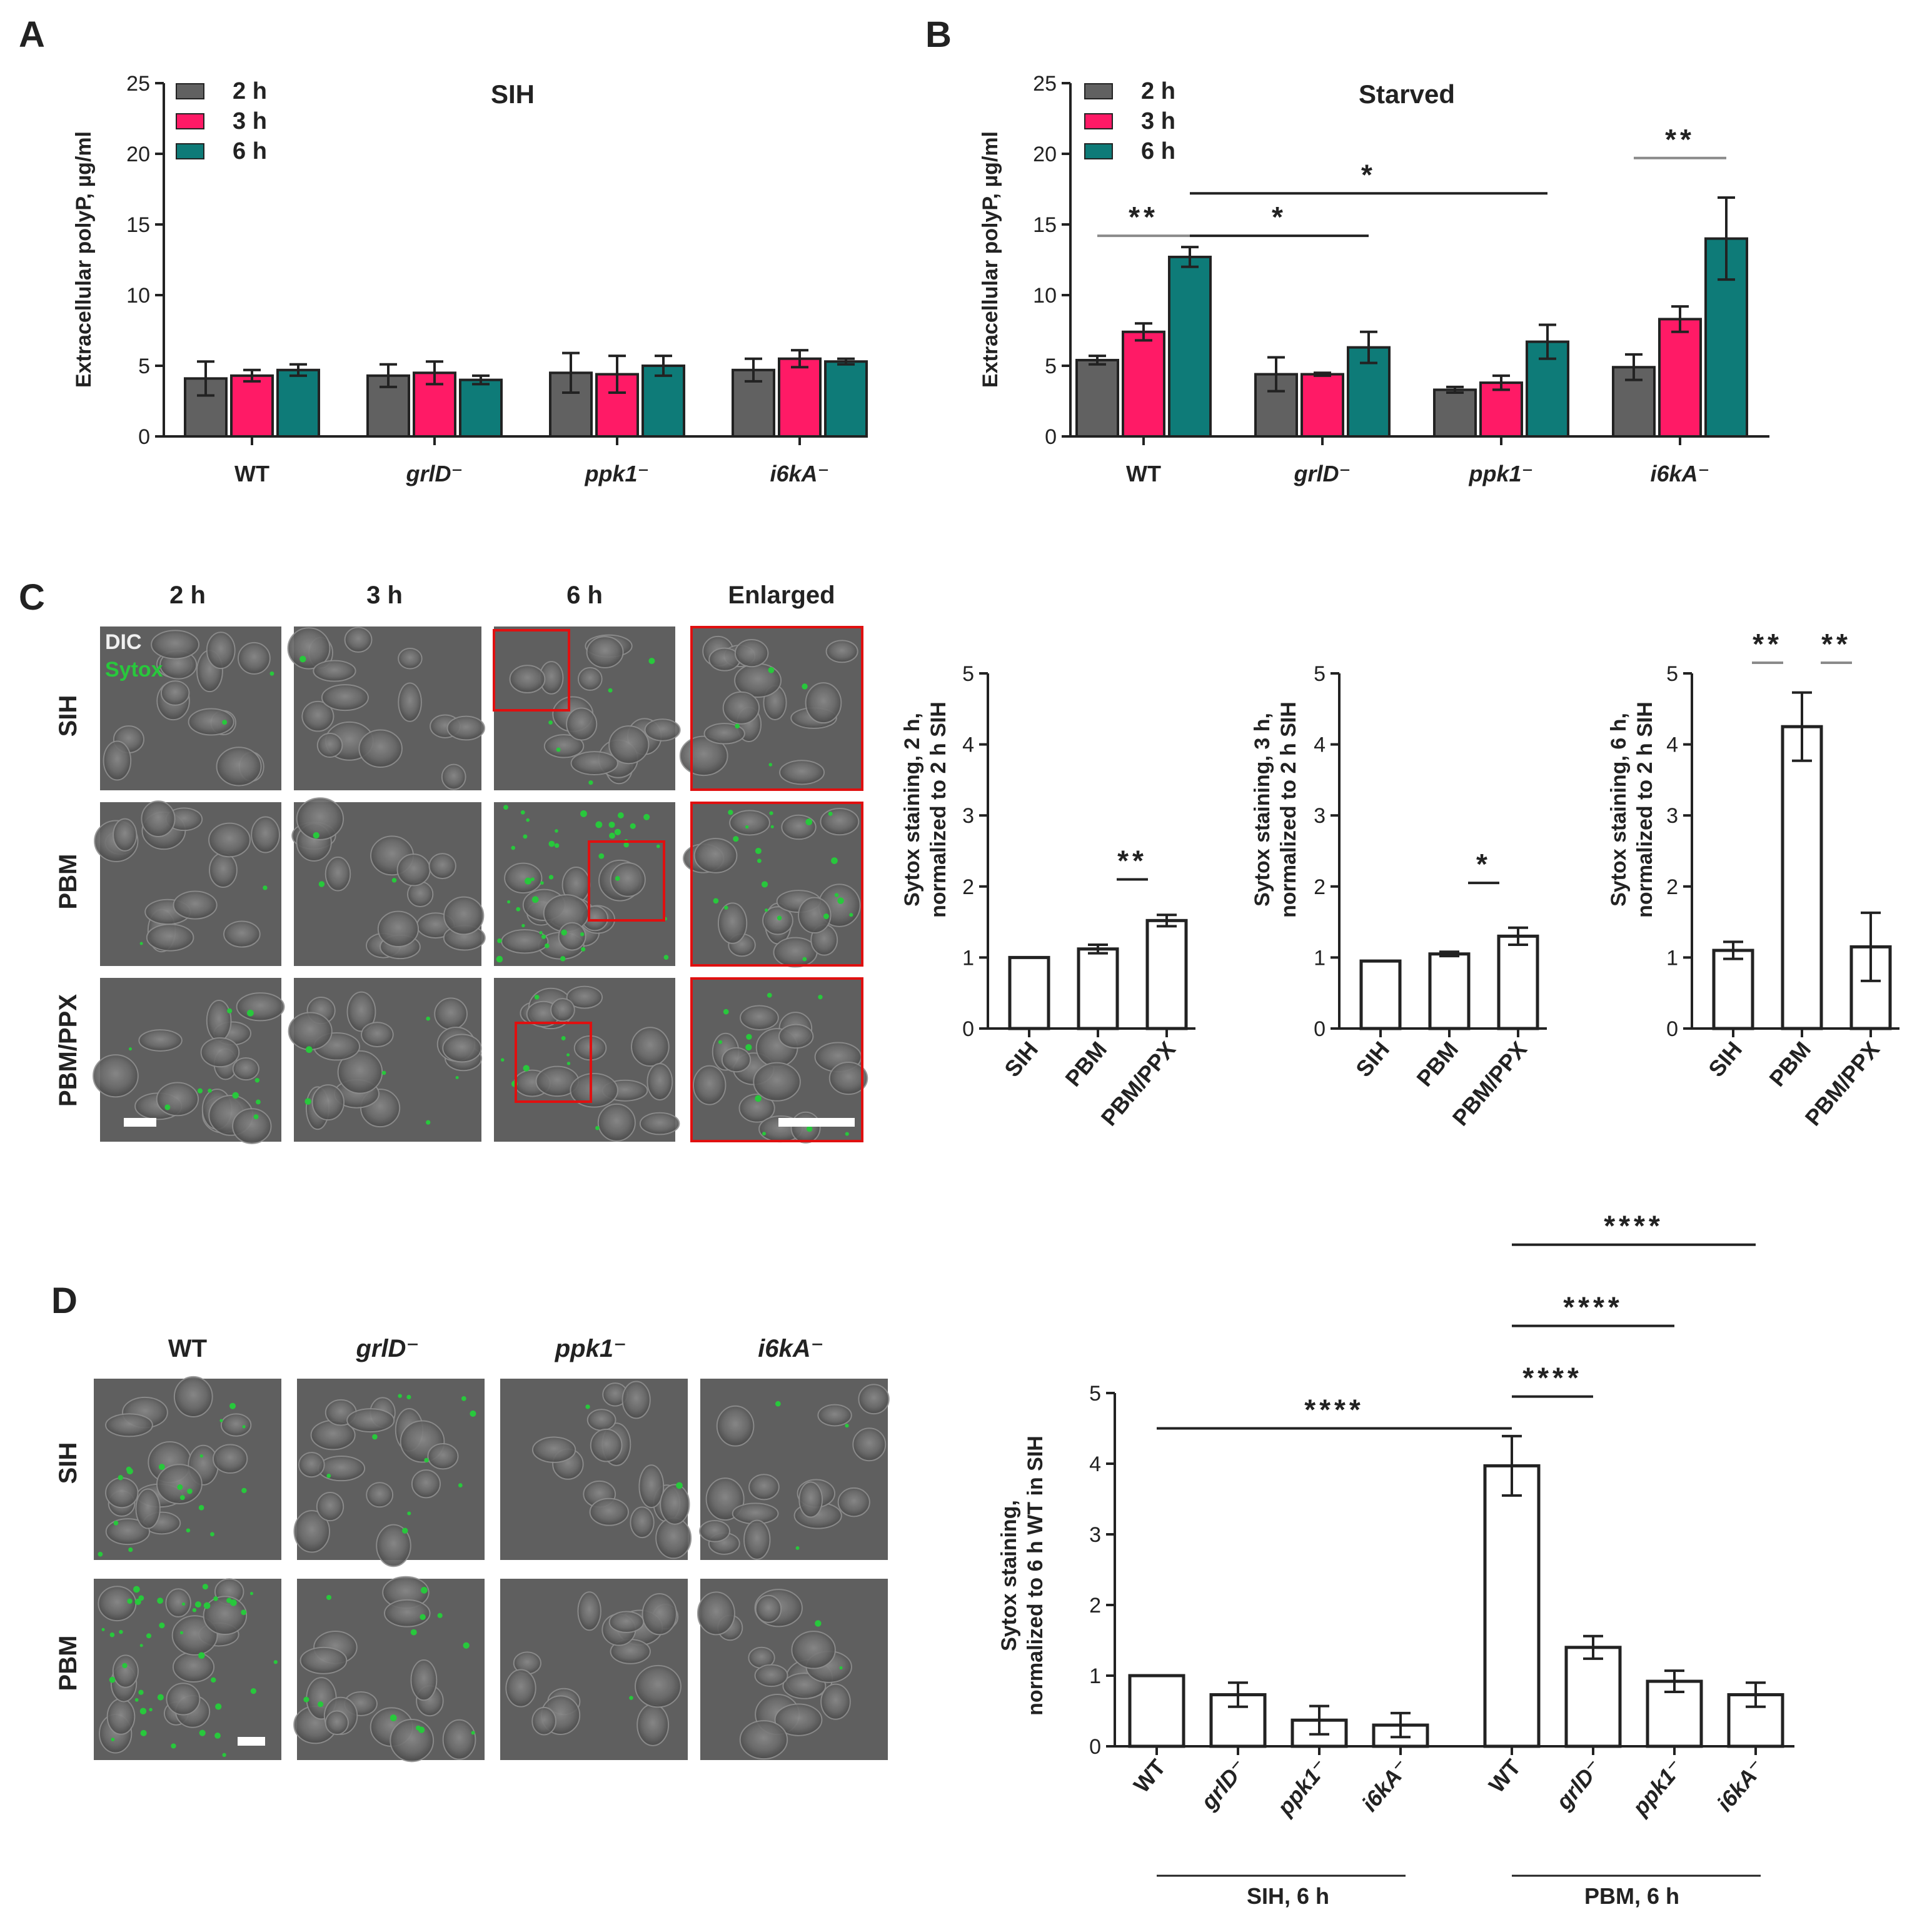 This screenshot has height=1932, width=1932. I want to click on chart-c2-ytick-label-2: 2, so click(1320, 887).